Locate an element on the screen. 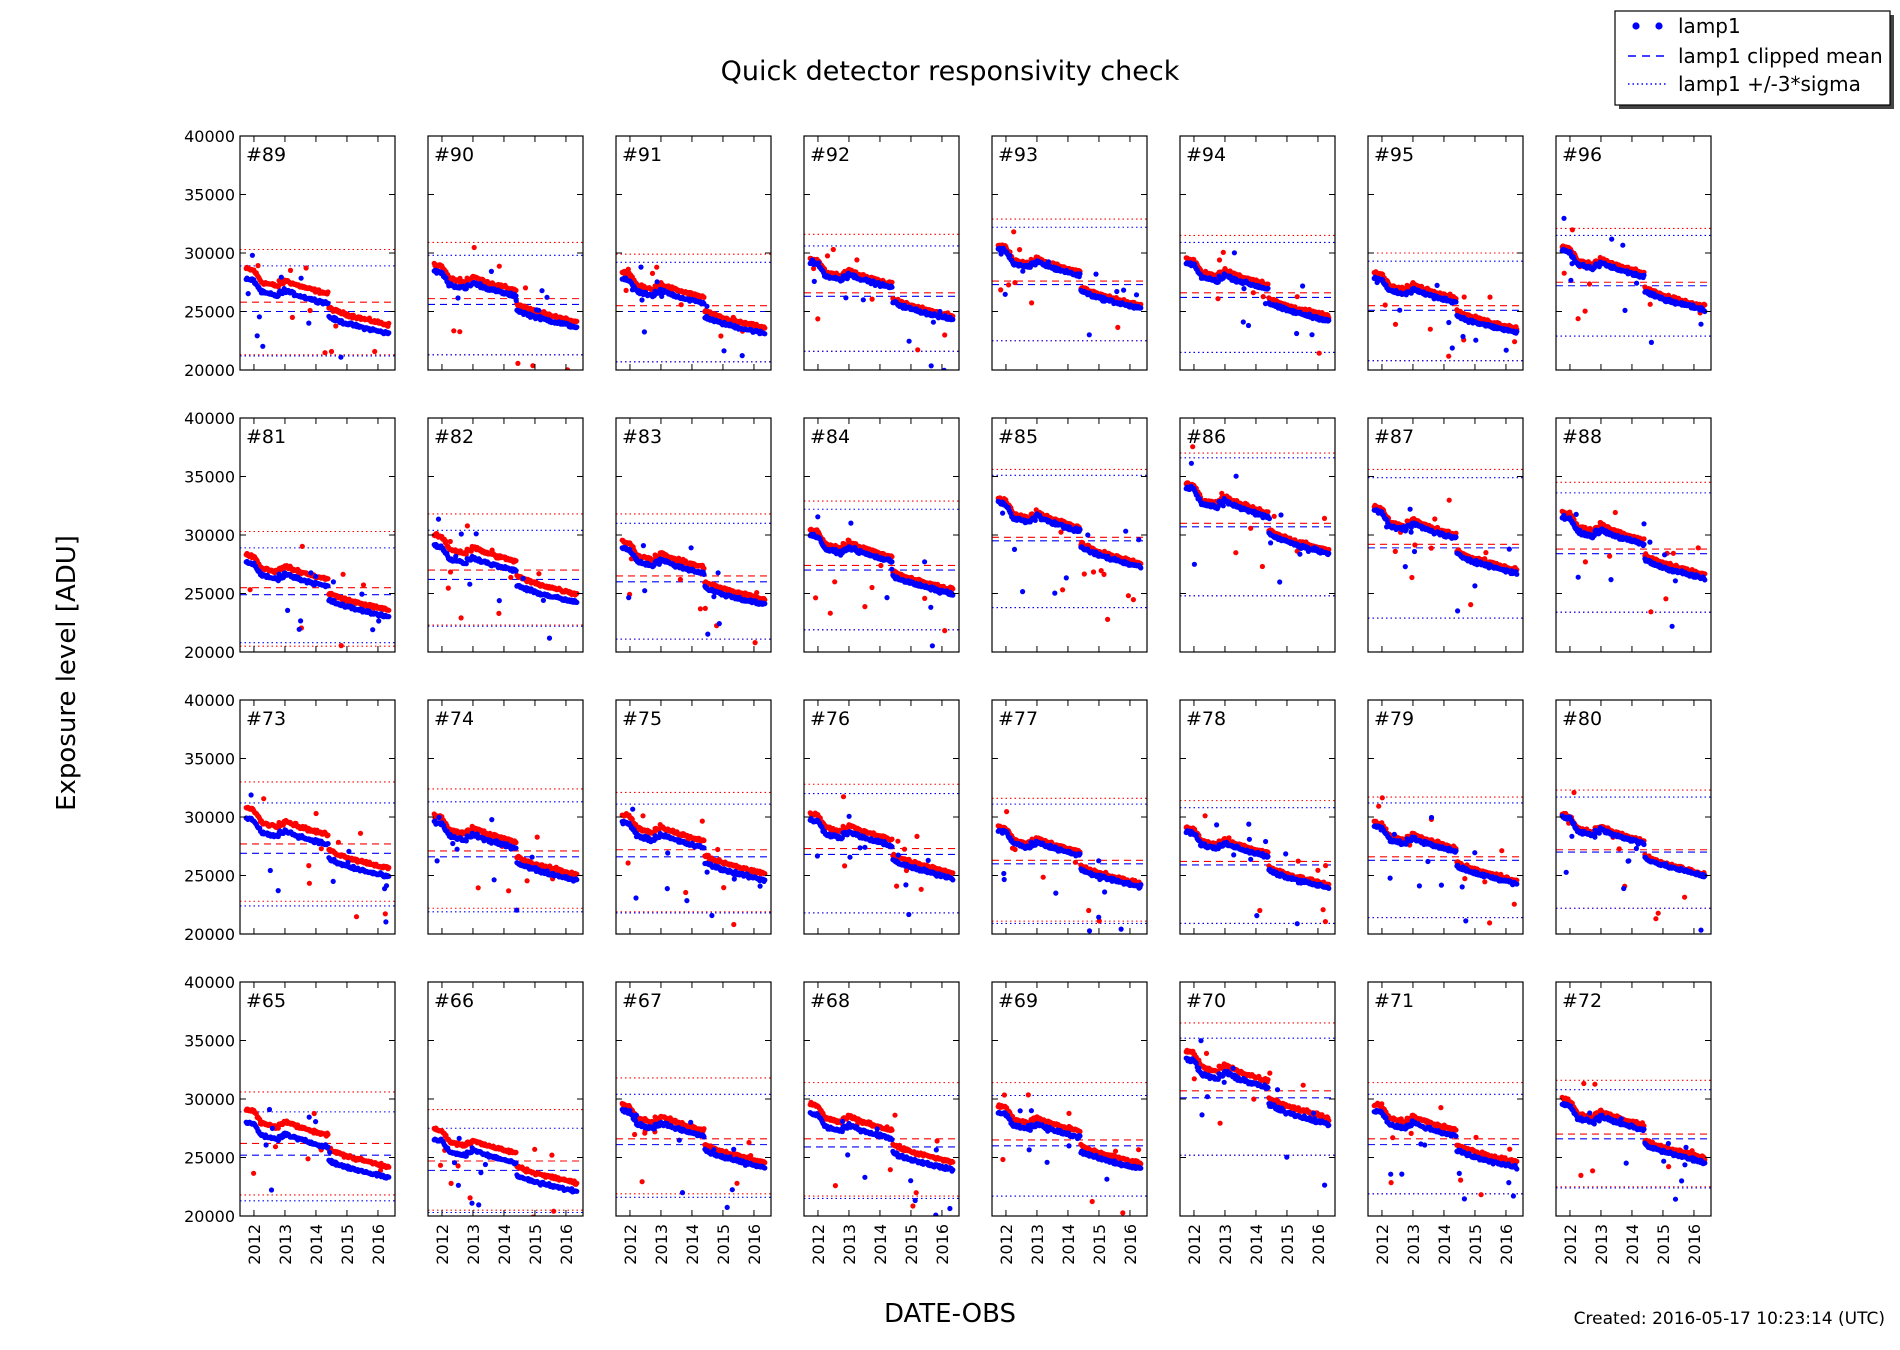 This screenshot has width=1900, height=1350. y-tick-label: 35000 is located at coordinates (209, 477).